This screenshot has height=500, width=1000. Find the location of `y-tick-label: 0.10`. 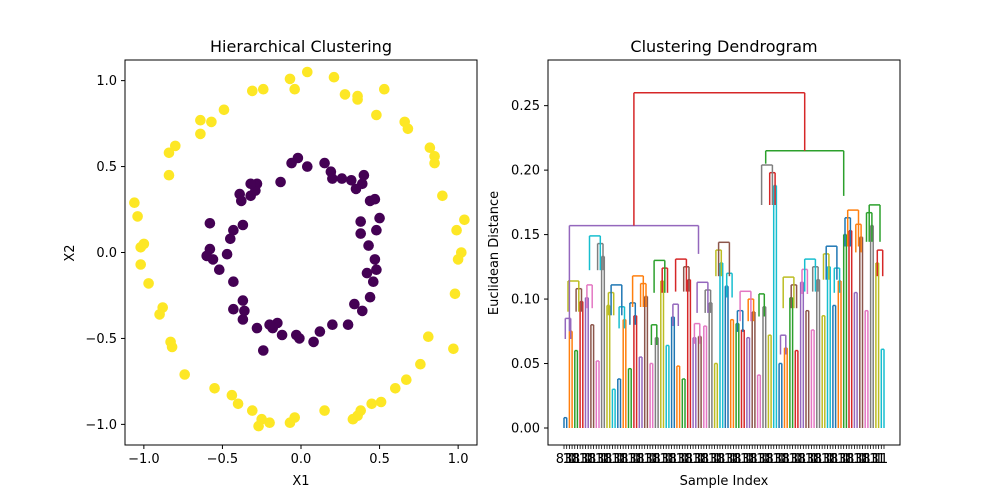

y-tick-label: 0.10 is located at coordinates (525, 300).